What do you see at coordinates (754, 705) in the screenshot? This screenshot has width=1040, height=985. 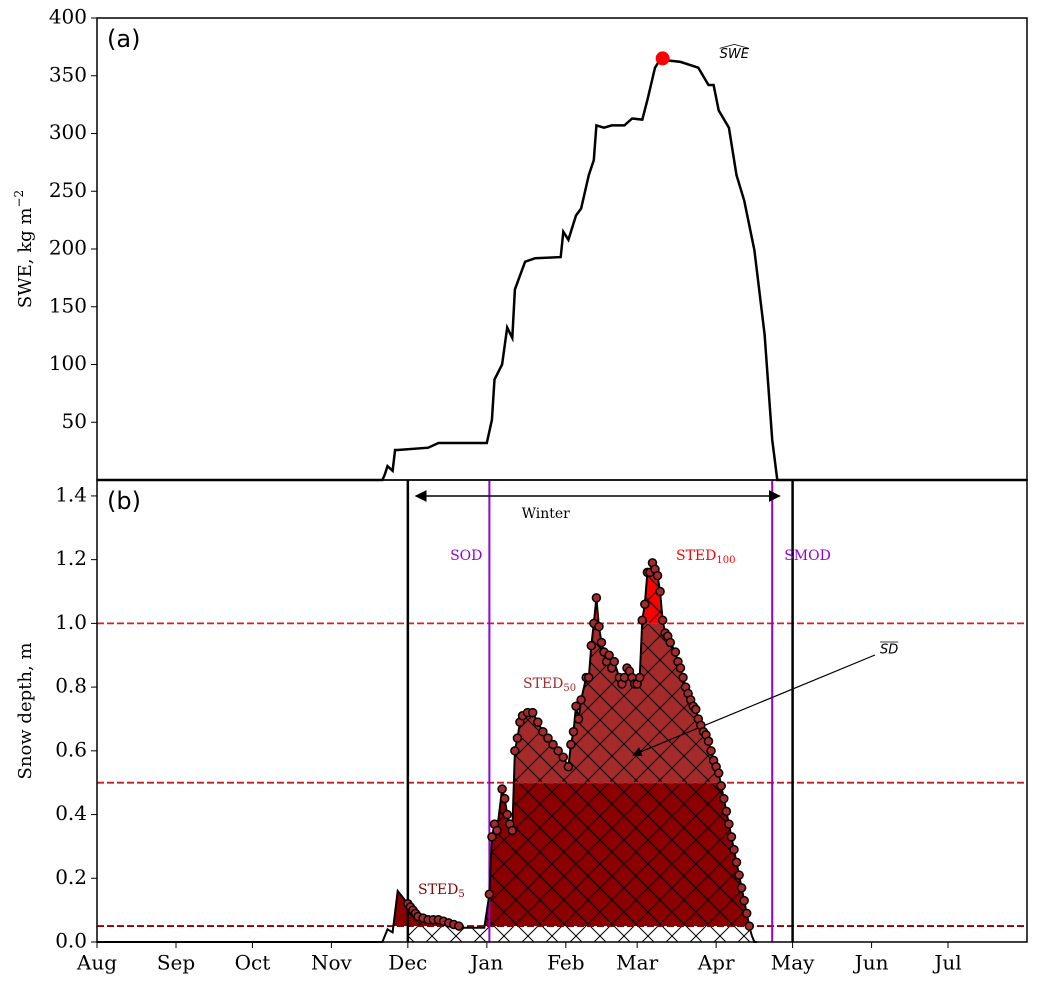 I see `mean-arrow` at bounding box center [754, 705].